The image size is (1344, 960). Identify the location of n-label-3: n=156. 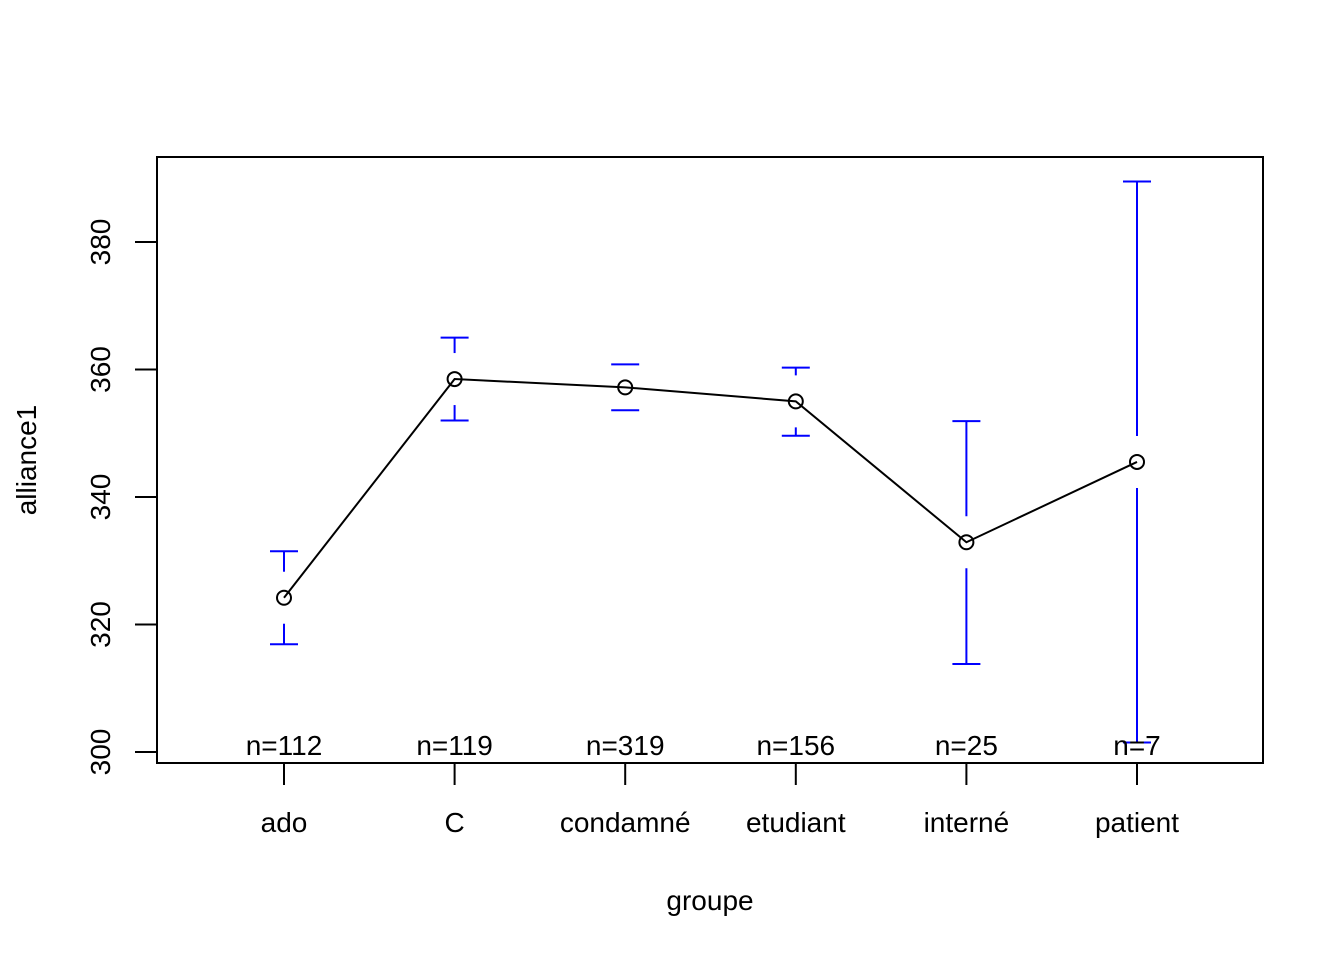
(795, 745).